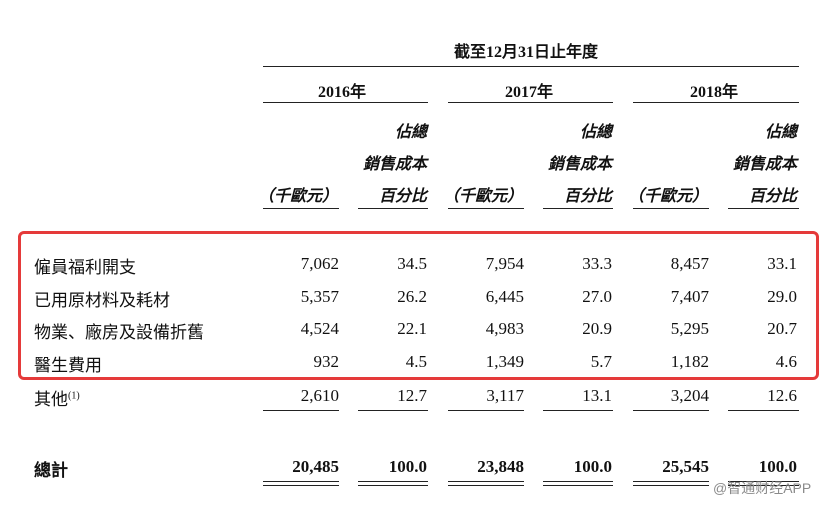  What do you see at coordinates (319, 263) in the screenshot?
I see `cell-amount-2016: 7,062` at bounding box center [319, 263].